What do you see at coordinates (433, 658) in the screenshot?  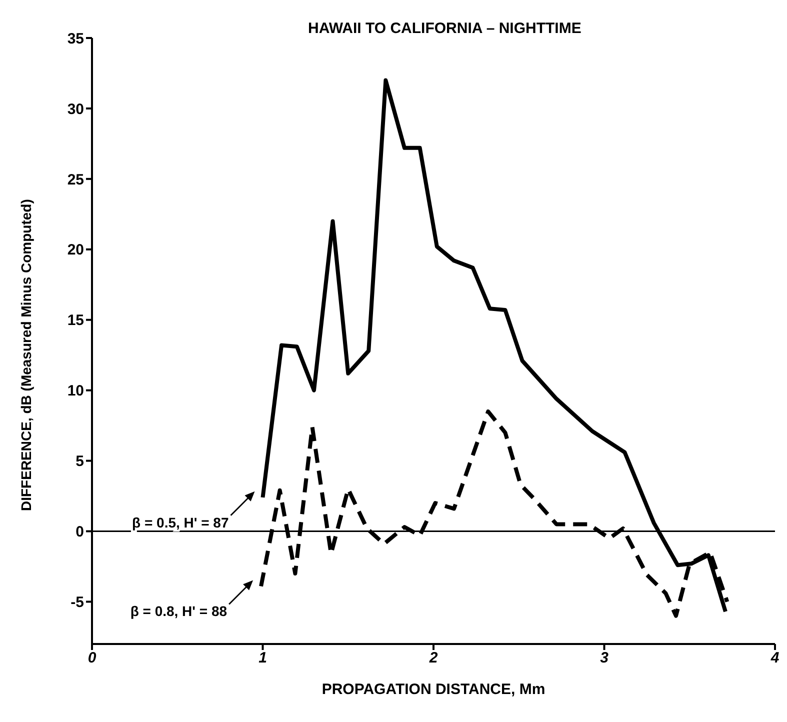 I see `x-tick-label: 2` at bounding box center [433, 658].